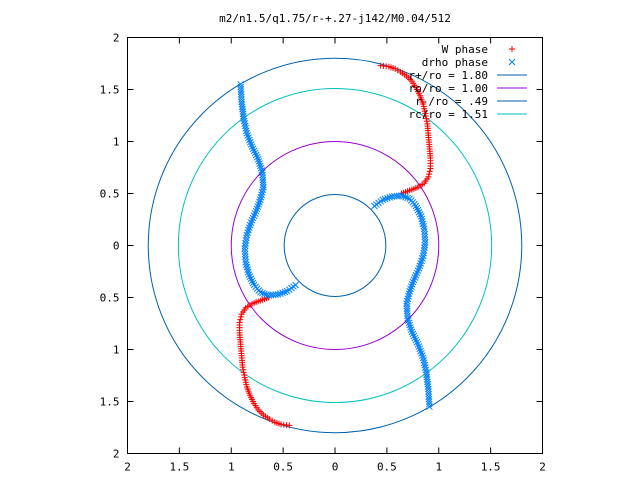  What do you see at coordinates (438, 467) in the screenshot?
I see `x-tick-label: 1` at bounding box center [438, 467].